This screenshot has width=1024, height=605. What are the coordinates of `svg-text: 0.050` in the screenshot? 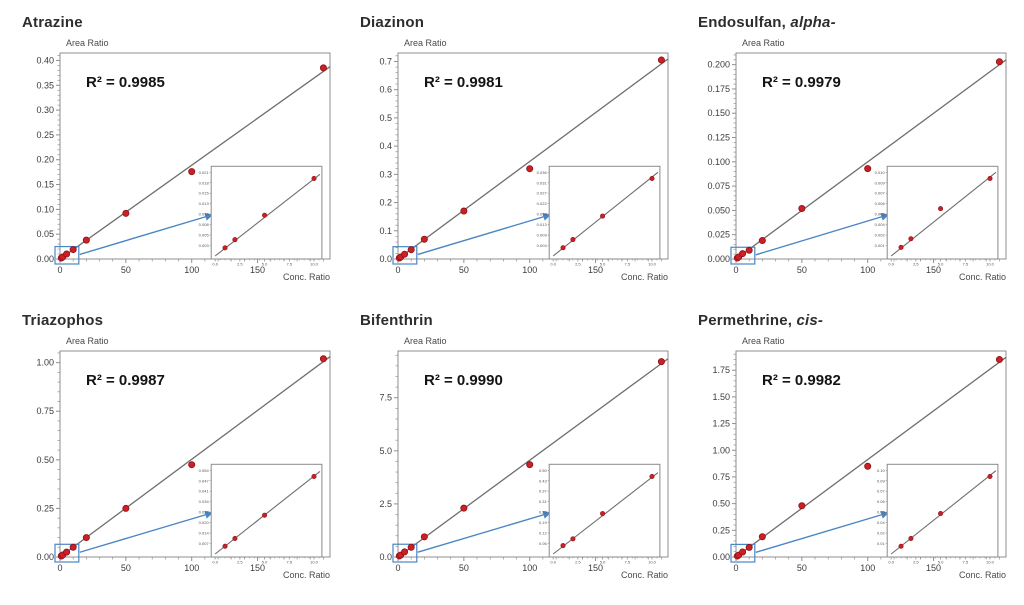 It's located at (718, 210).